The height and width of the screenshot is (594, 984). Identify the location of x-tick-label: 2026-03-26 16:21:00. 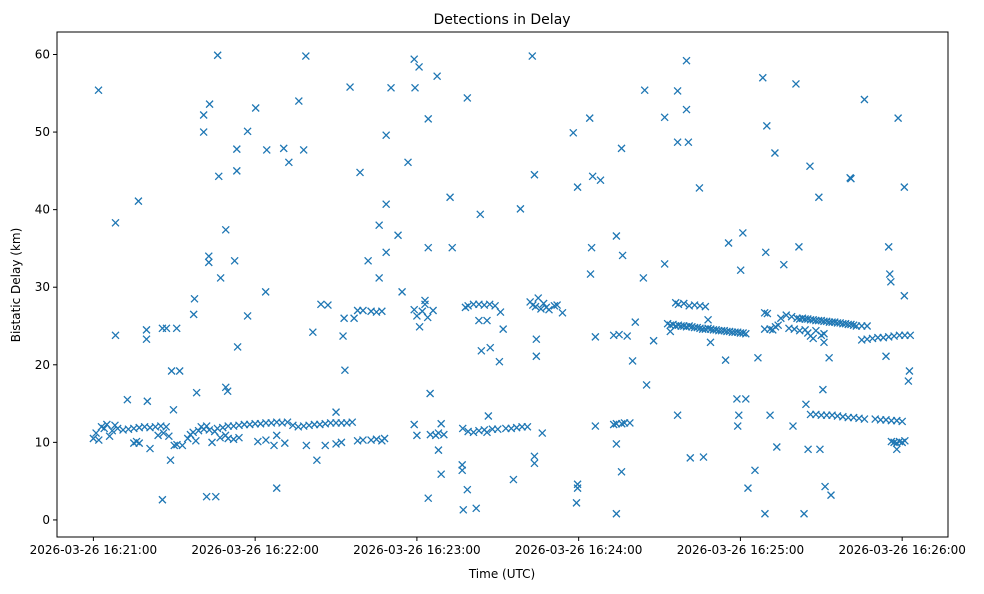
(93, 550).